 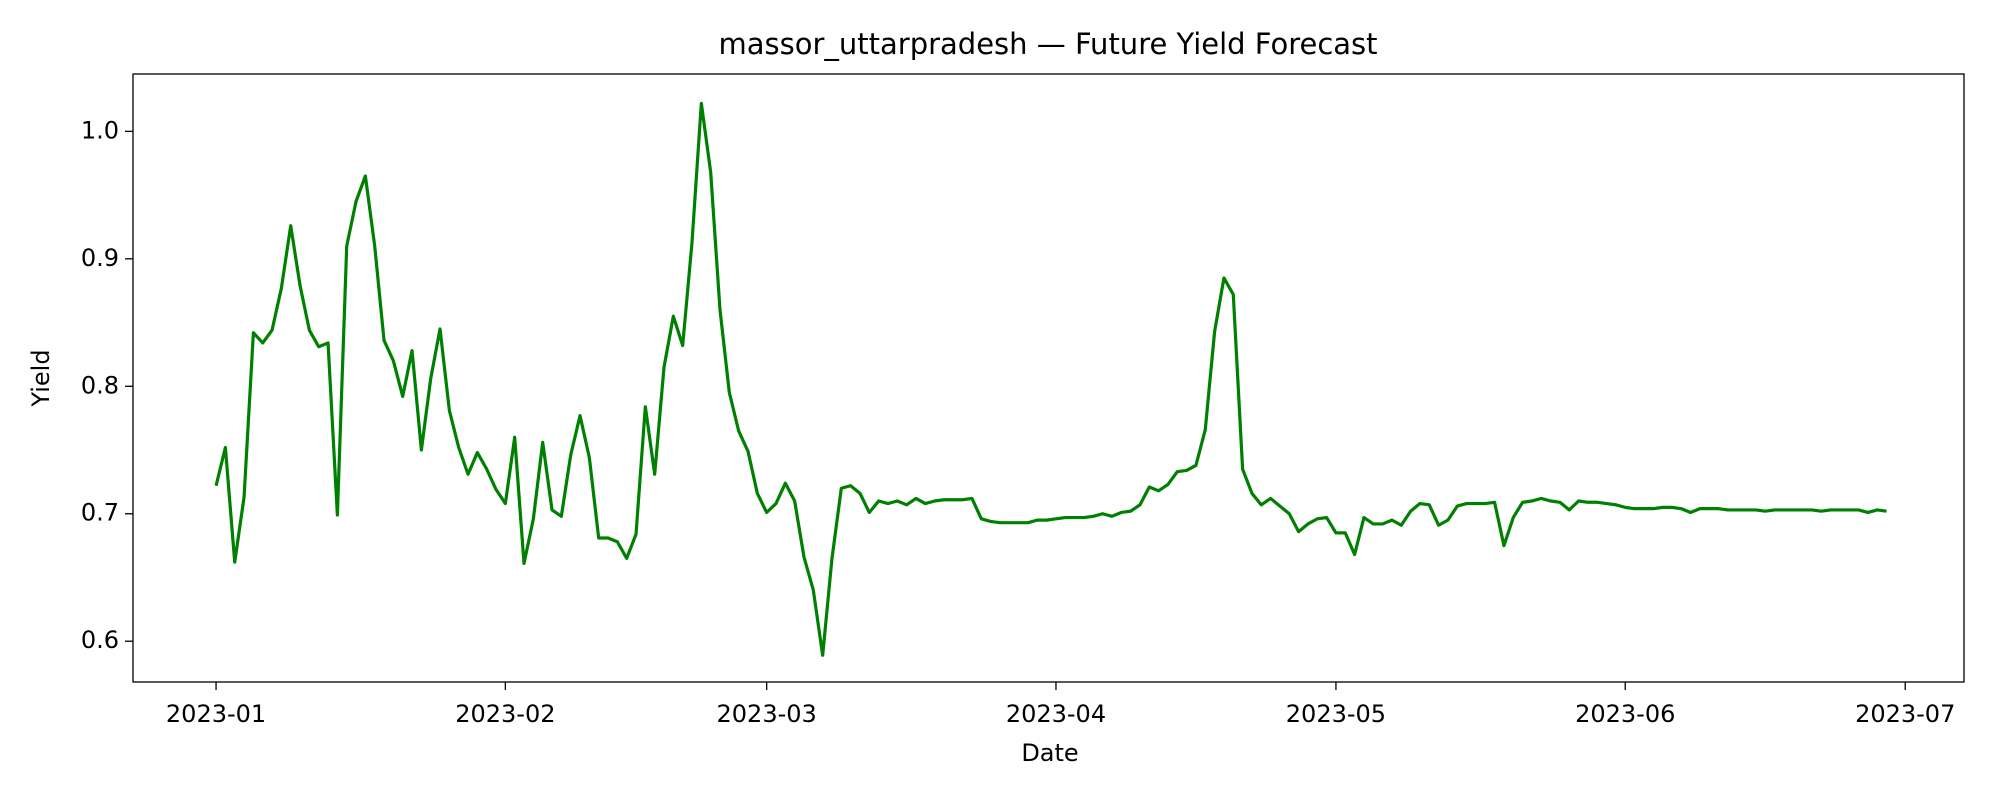 What do you see at coordinates (41, 378) in the screenshot?
I see `y-axis-label: Yield` at bounding box center [41, 378].